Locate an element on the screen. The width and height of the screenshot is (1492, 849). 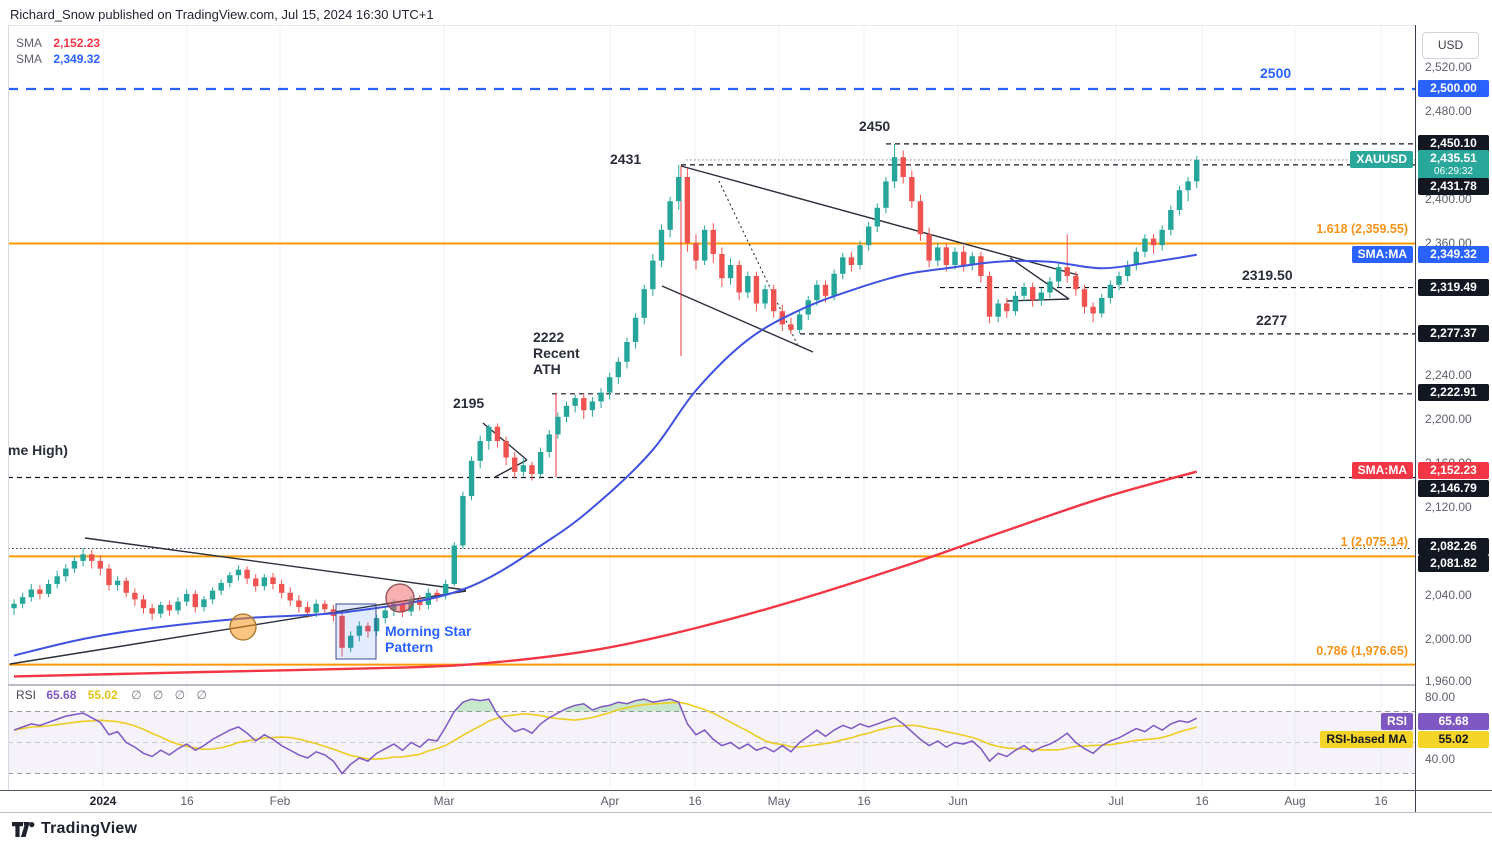
time-axis: 2024 16 Feb Mar Apr 16 May 16 Jun Jul 16 Aug 16 is located at coordinates (746, 801).